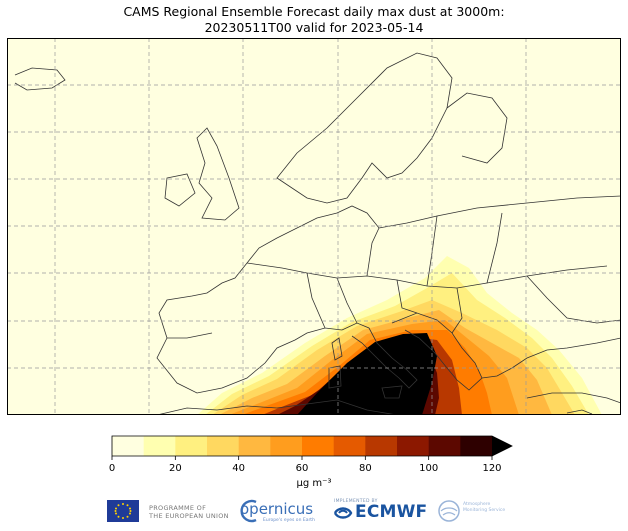  What do you see at coordinates (428, 468) in the screenshot?
I see `colorbar-tick-label: 100` at bounding box center [428, 468].